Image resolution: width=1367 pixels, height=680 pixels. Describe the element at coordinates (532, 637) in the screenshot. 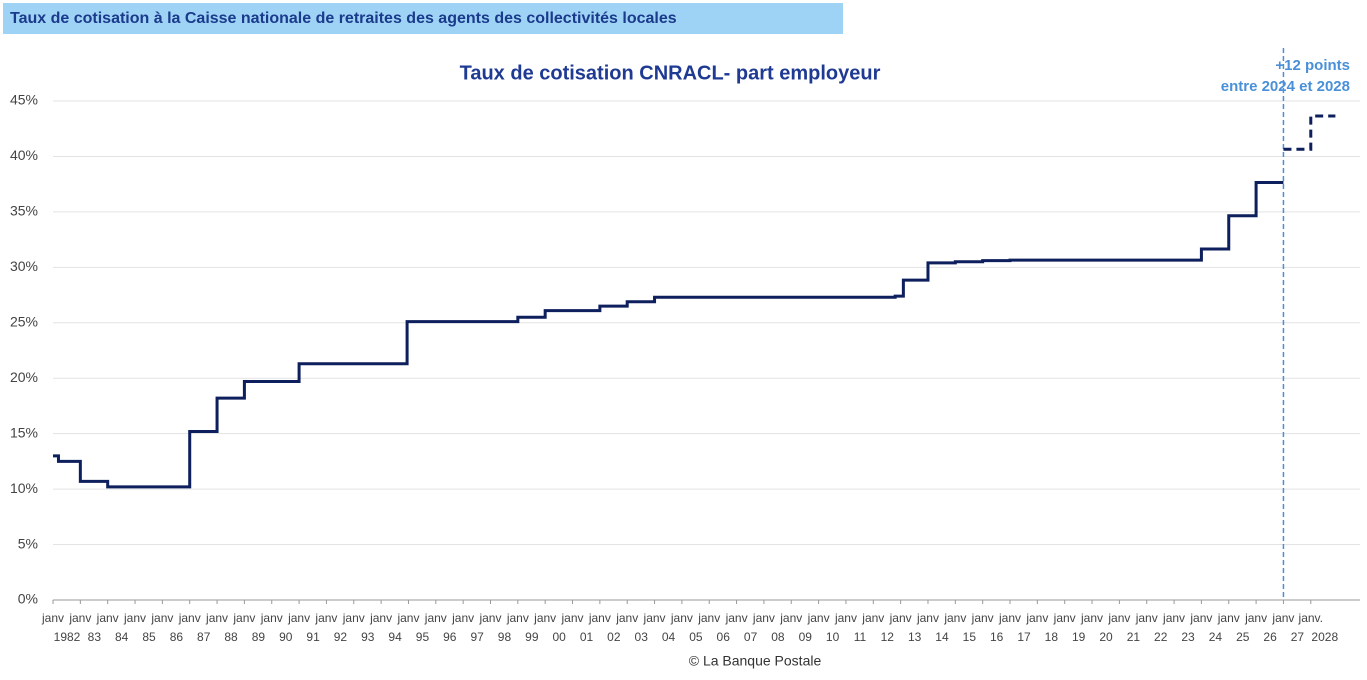

I see `x-tick-label: 99` at that location.